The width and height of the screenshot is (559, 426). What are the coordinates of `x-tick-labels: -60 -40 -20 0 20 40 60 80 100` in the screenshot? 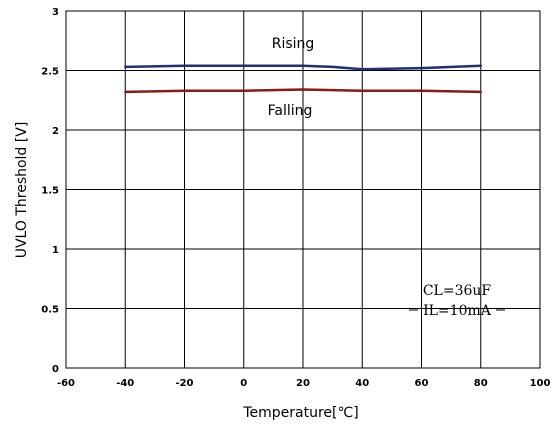 It's located at (304, 383).